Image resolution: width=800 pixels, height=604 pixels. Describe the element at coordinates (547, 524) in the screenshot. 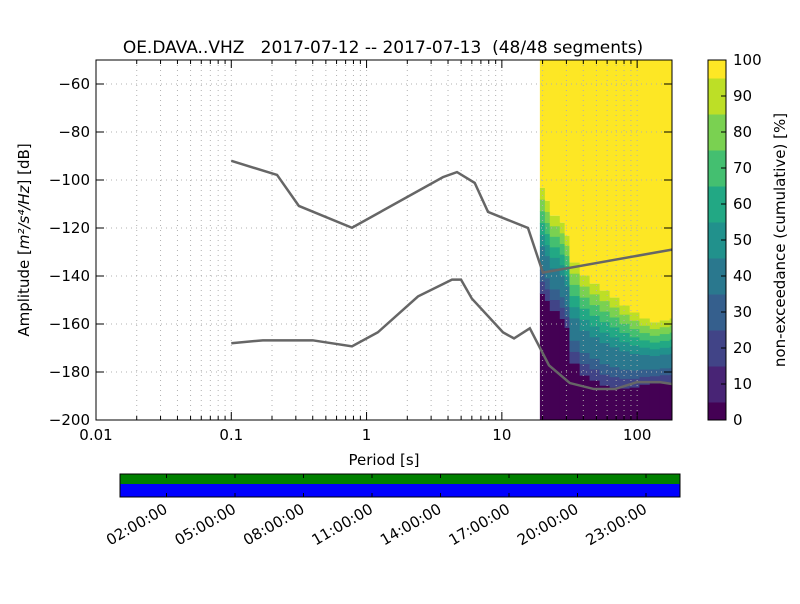

I see `timeline-tick-label: 20:00:00` at that location.